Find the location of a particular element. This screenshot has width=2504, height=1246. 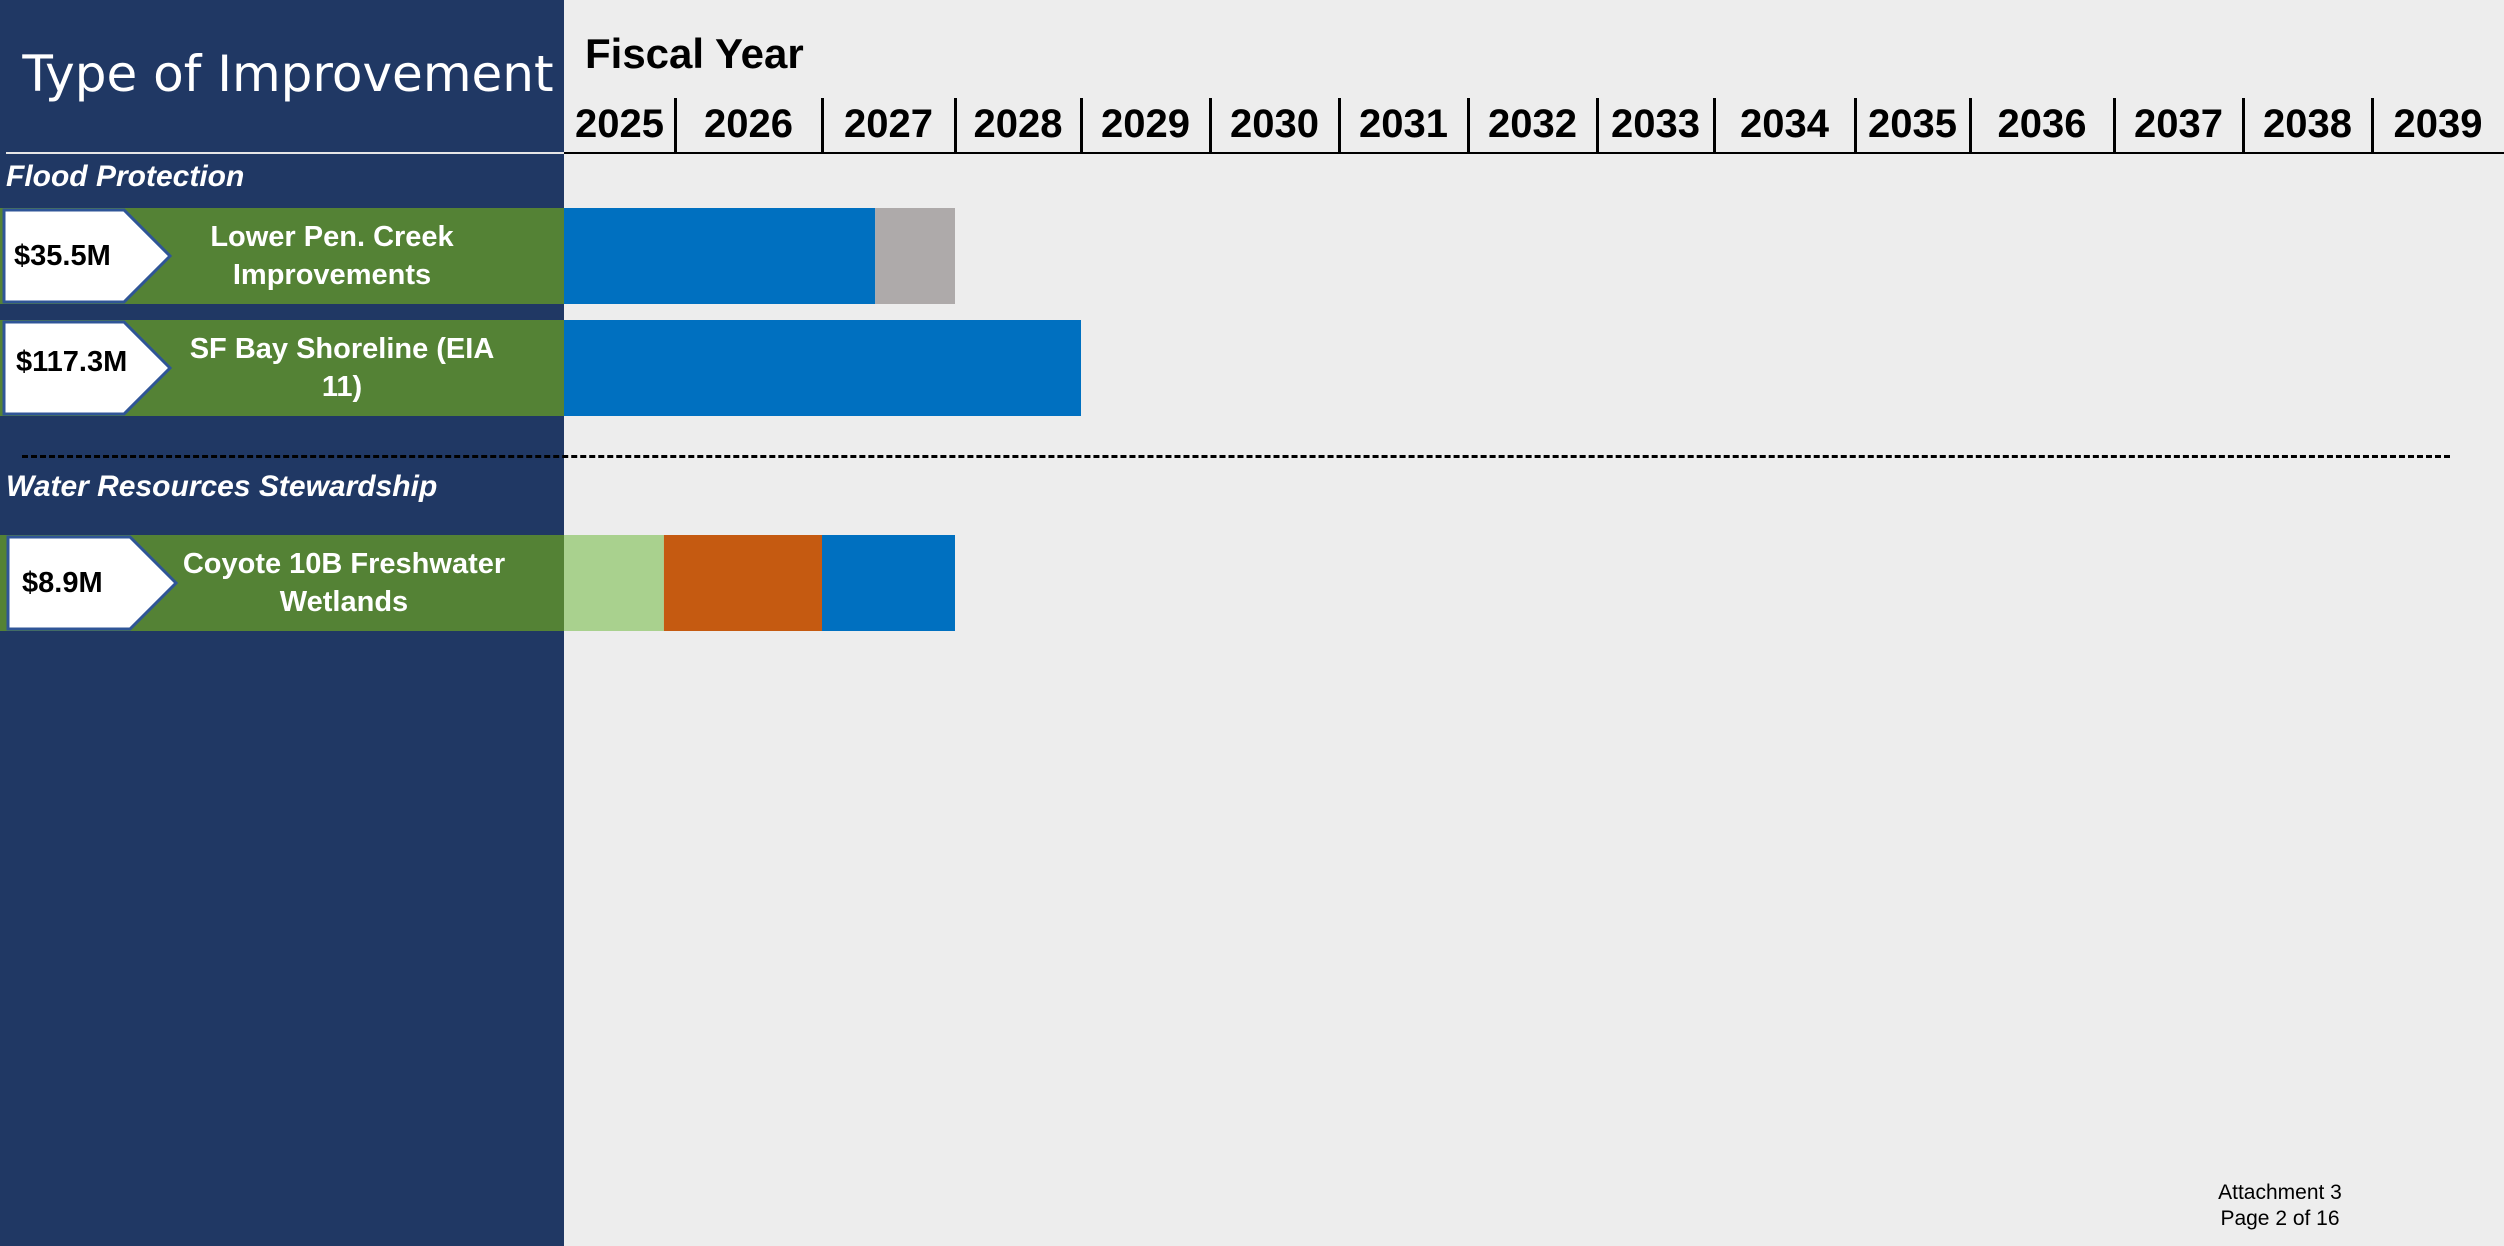

year-label-2037: 2037 is located at coordinates (2178, 124).